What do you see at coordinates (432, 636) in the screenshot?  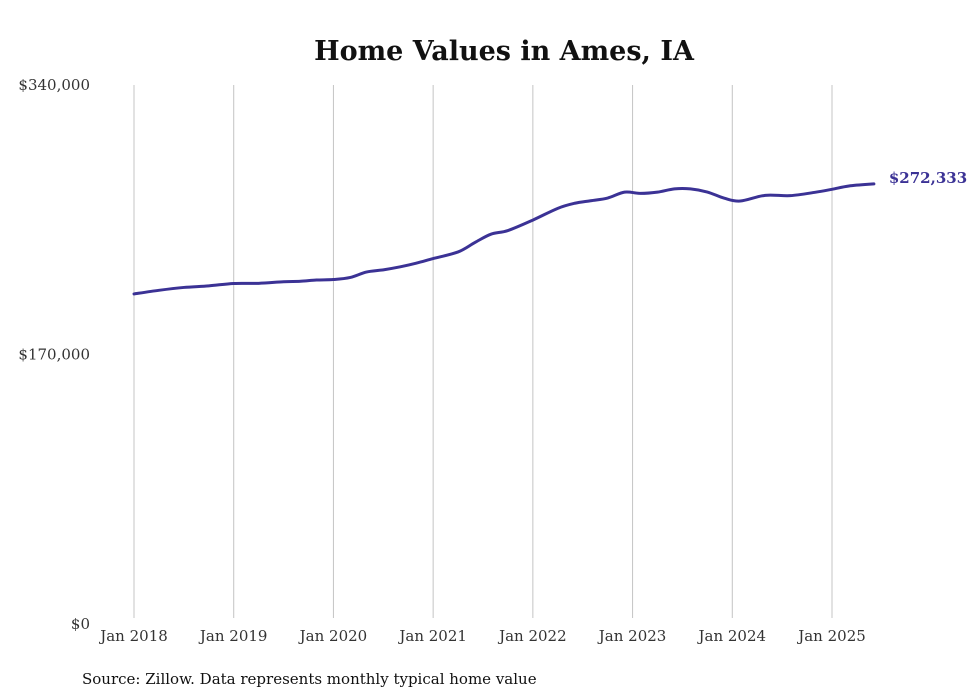 I see `x-tick-label: Jan 2021` at bounding box center [432, 636].